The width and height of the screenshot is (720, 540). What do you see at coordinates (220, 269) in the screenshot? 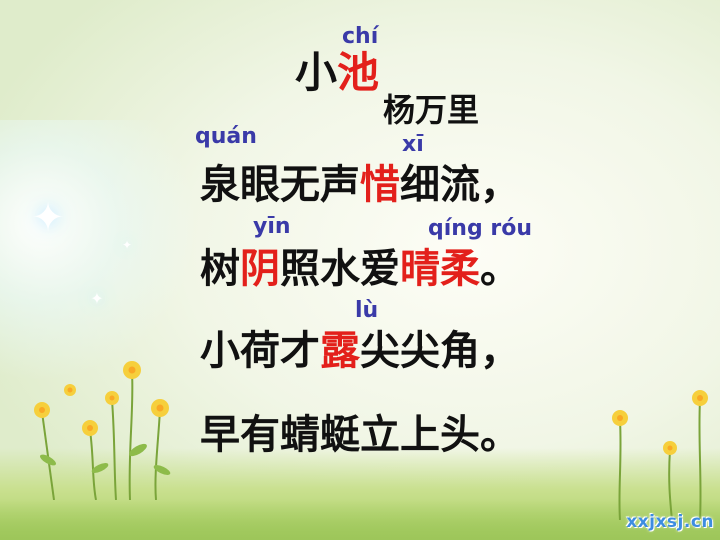
I see `line-text: 树` at bounding box center [220, 269].